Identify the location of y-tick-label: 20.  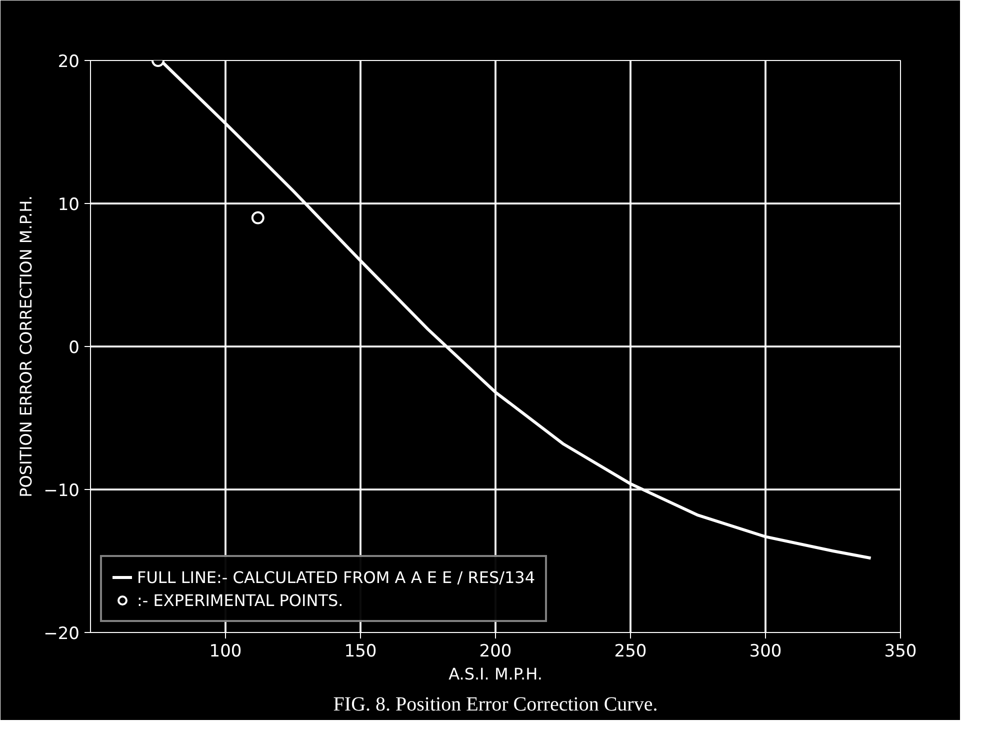
(69, 62).